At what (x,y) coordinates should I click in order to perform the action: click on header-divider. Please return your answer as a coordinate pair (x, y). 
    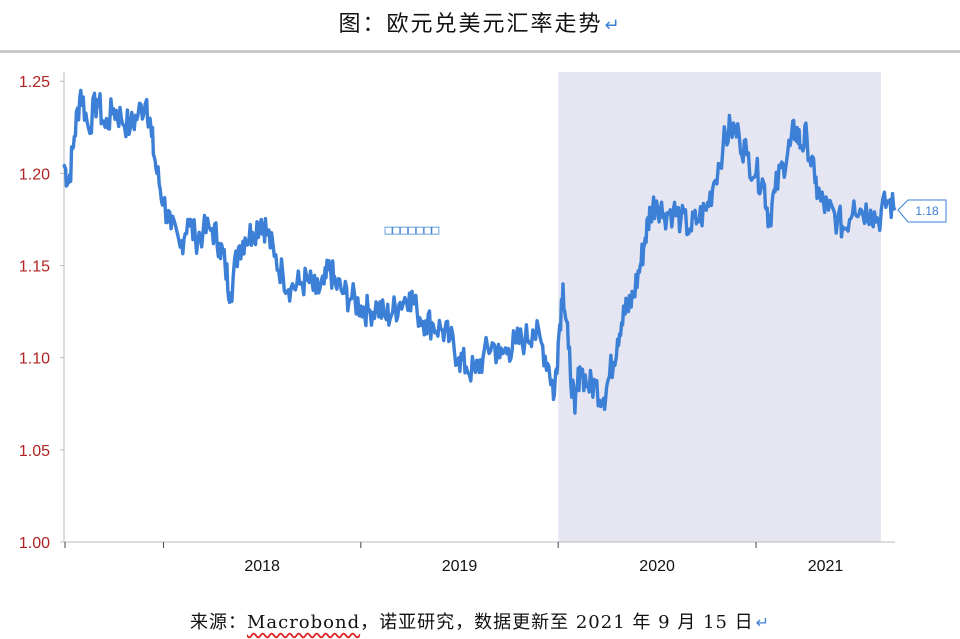
    Looking at the image, I should click on (480, 51).